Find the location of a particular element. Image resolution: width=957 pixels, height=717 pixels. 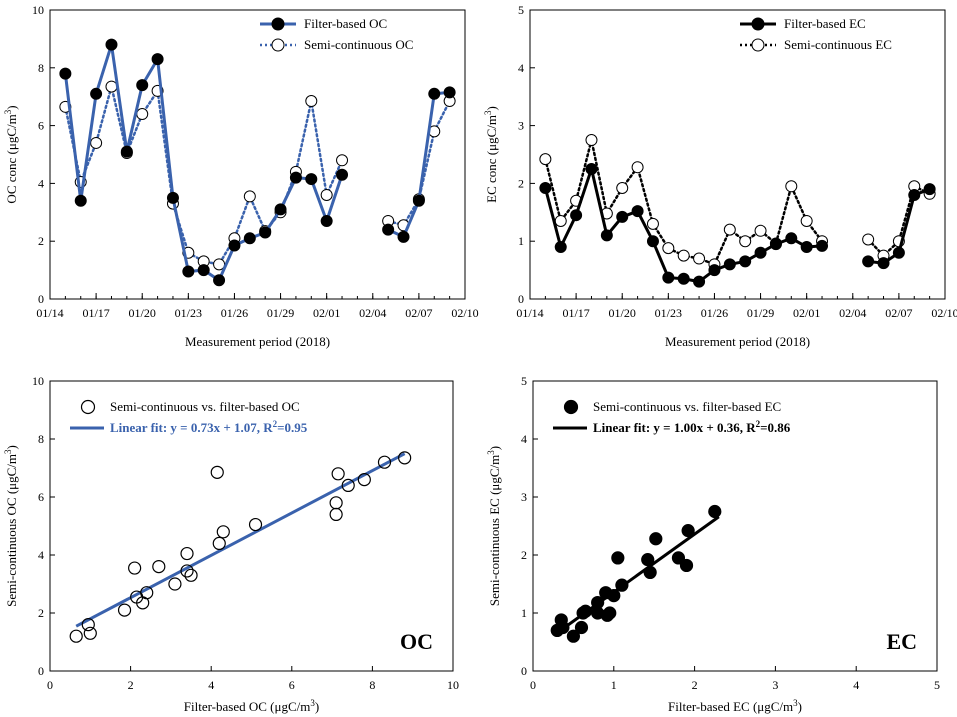

y-tick-label: 1 is located at coordinates (521, 241).